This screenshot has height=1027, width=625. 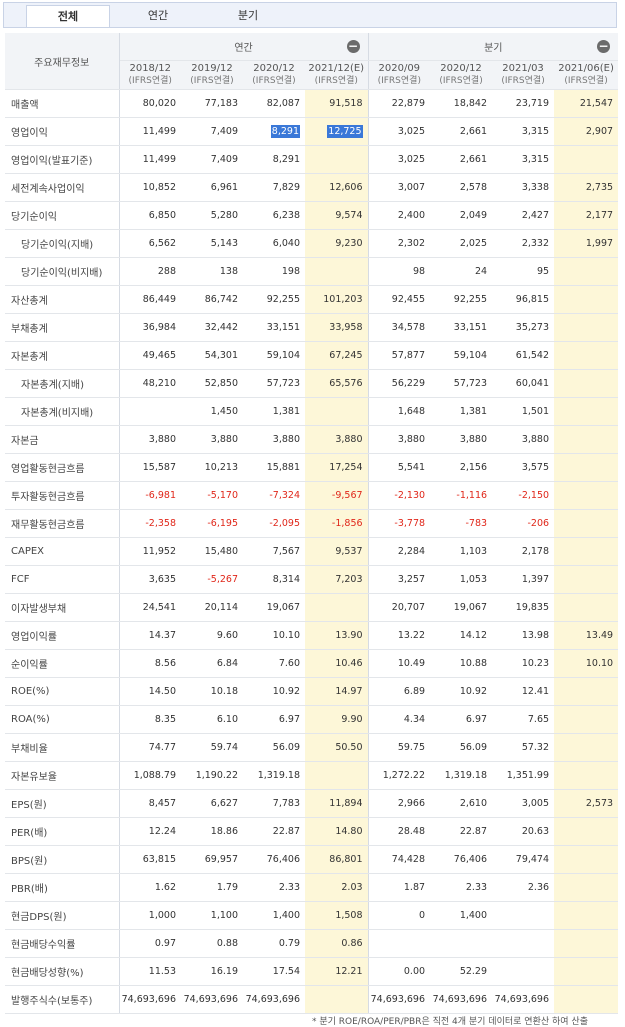 What do you see at coordinates (523, 159) in the screenshot?
I see `table-cell: 3,315` at bounding box center [523, 159].